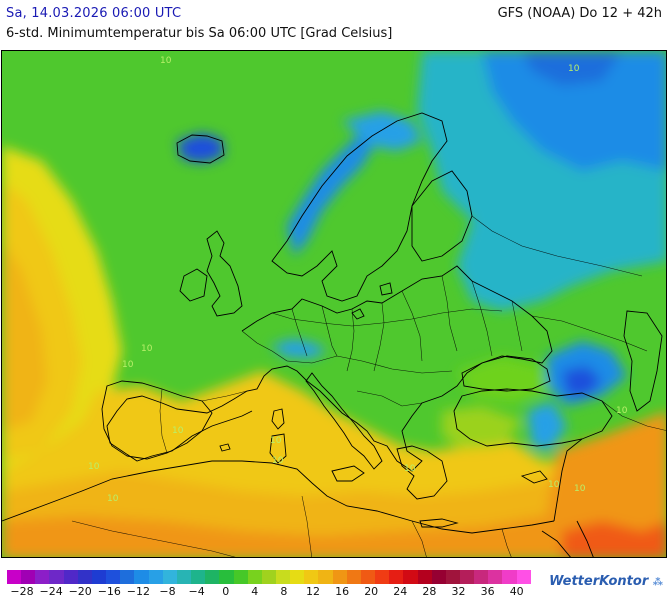 Image resolution: width=669 pixels, height=600 pixels. Describe the element at coordinates (599, 581) in the screenshot. I see `brand-name: WetterKontor` at that location.